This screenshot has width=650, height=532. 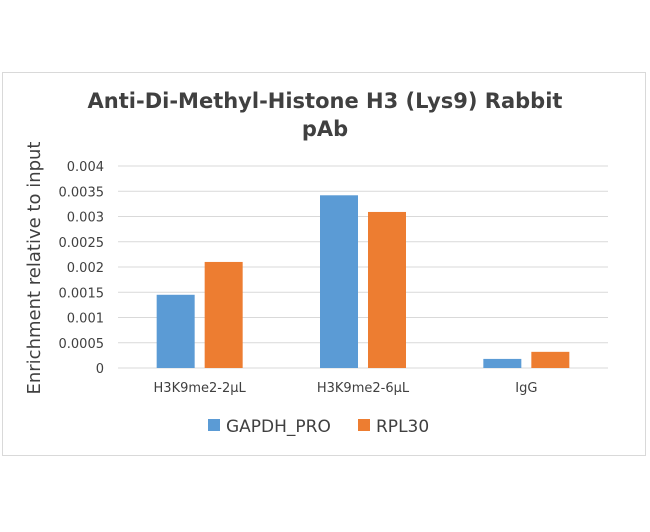 What do you see at coordinates (325, 129) in the screenshot?
I see `chart-title-line-2: pAb` at bounding box center [325, 129].